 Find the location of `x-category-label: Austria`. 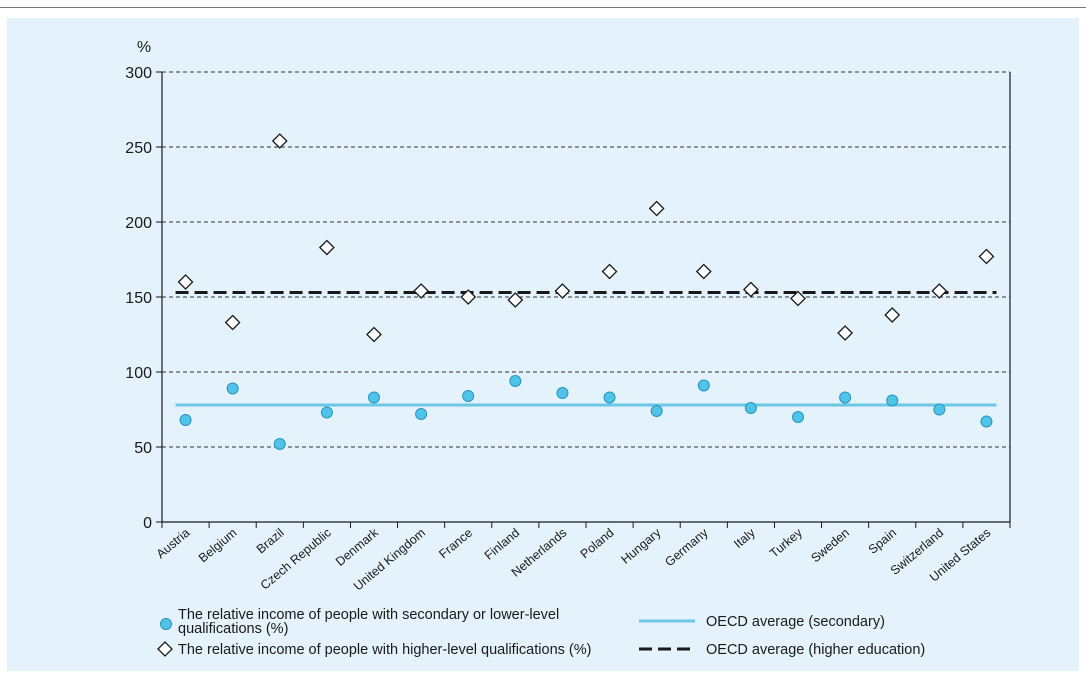

x-category-label: Austria is located at coordinates (173, 544).